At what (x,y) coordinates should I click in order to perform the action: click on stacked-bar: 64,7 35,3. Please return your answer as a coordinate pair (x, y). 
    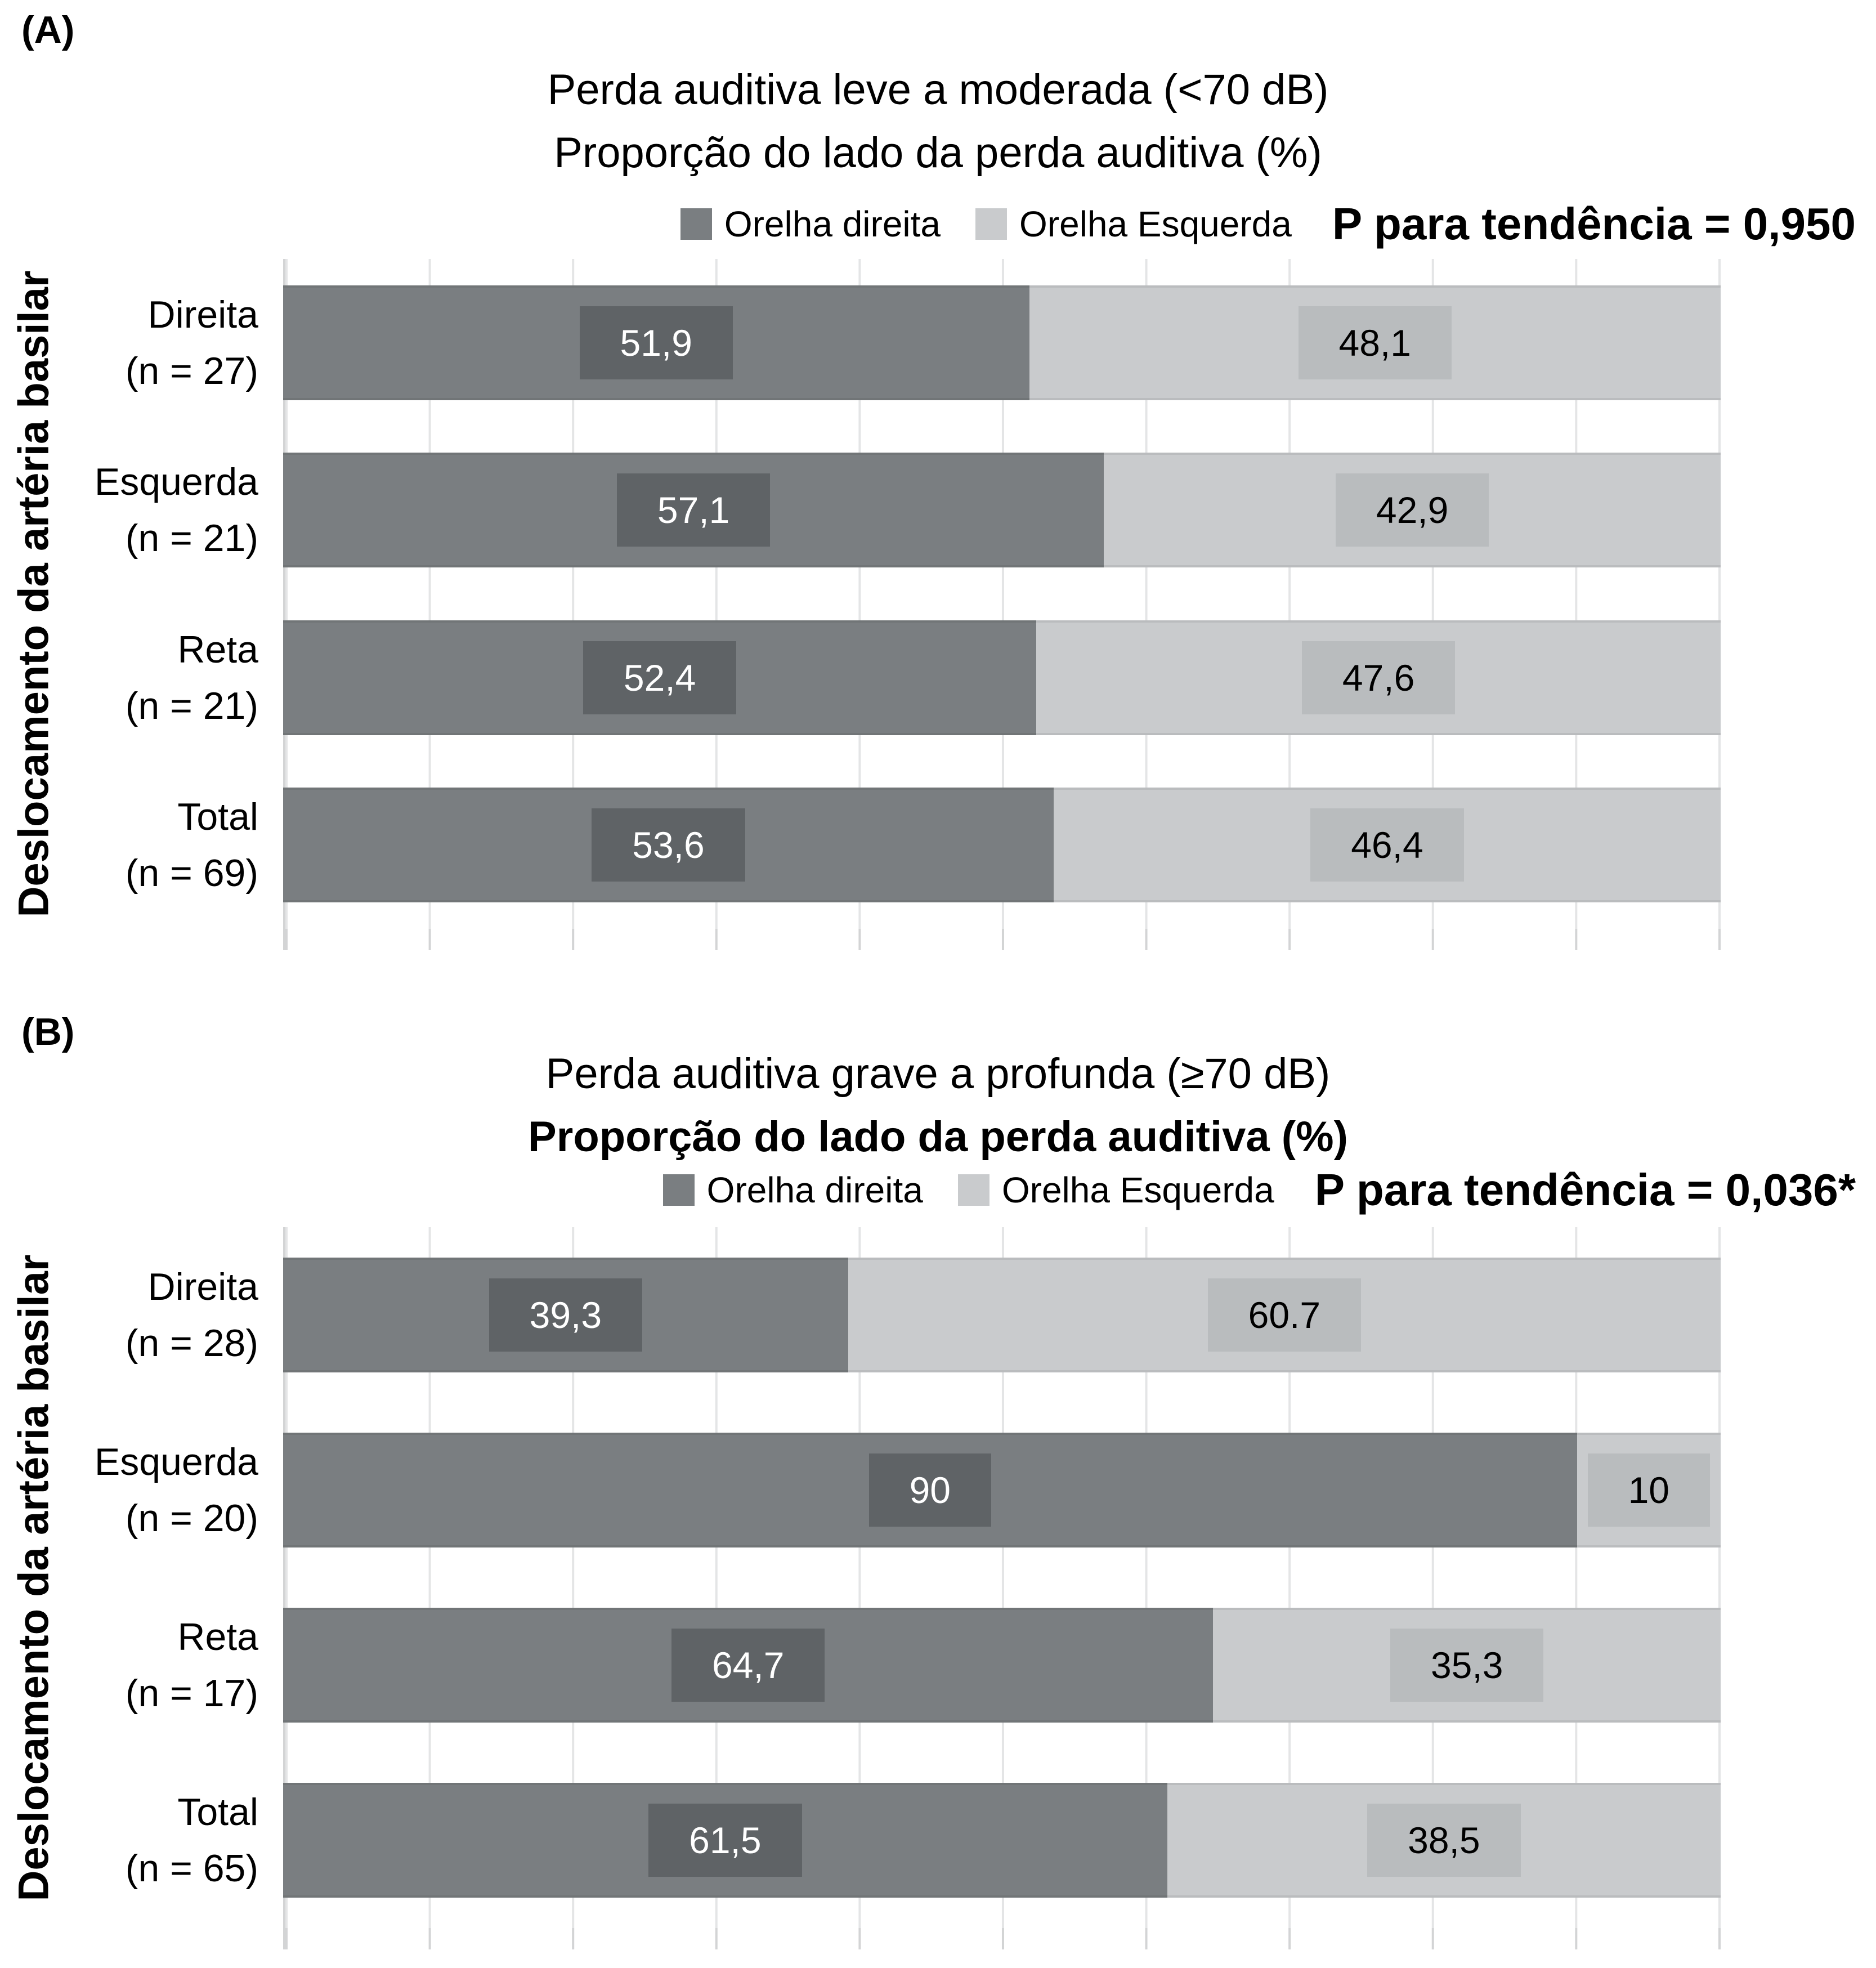
    Looking at the image, I should click on (1002, 1665).